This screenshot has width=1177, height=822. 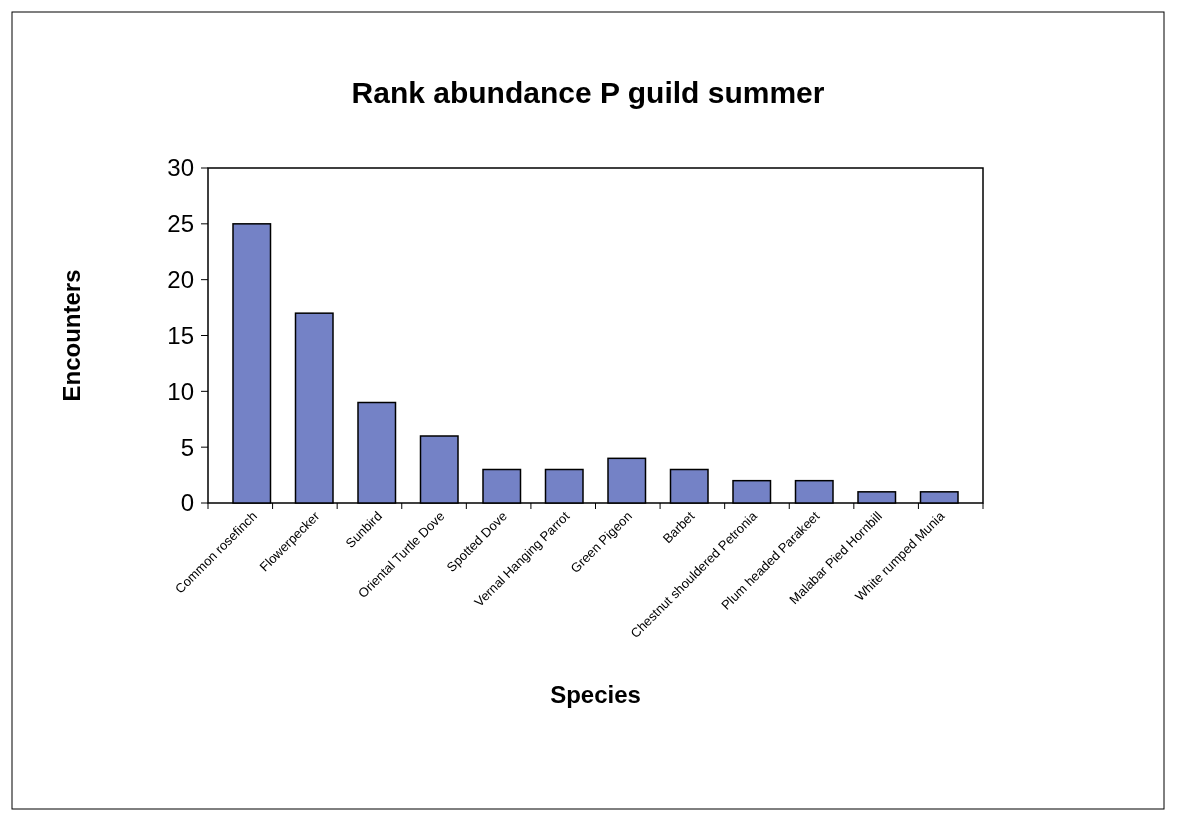 I want to click on y-axis-title: Encounters, so click(x=71, y=335).